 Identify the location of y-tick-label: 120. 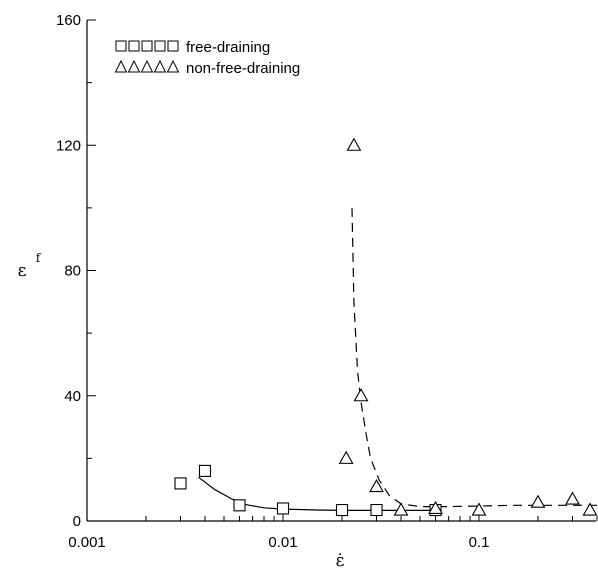
(68, 145).